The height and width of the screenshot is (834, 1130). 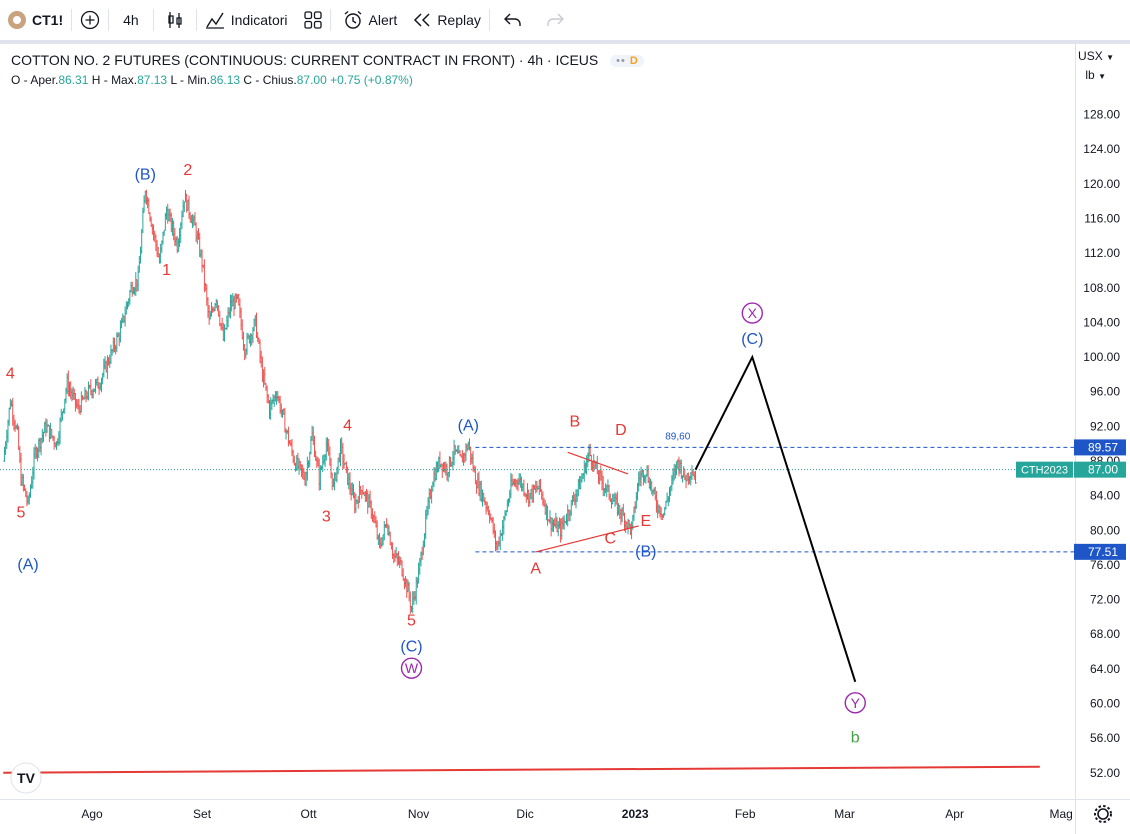 I want to click on candles-icon, so click(x=175, y=20).